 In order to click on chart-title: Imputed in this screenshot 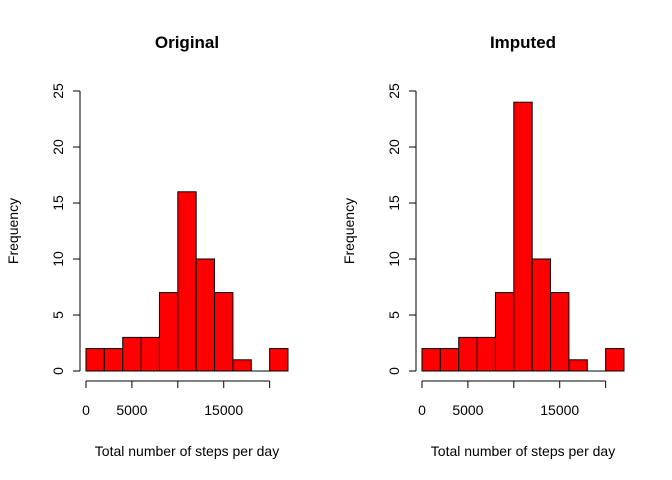, I will do `click(523, 42)`.